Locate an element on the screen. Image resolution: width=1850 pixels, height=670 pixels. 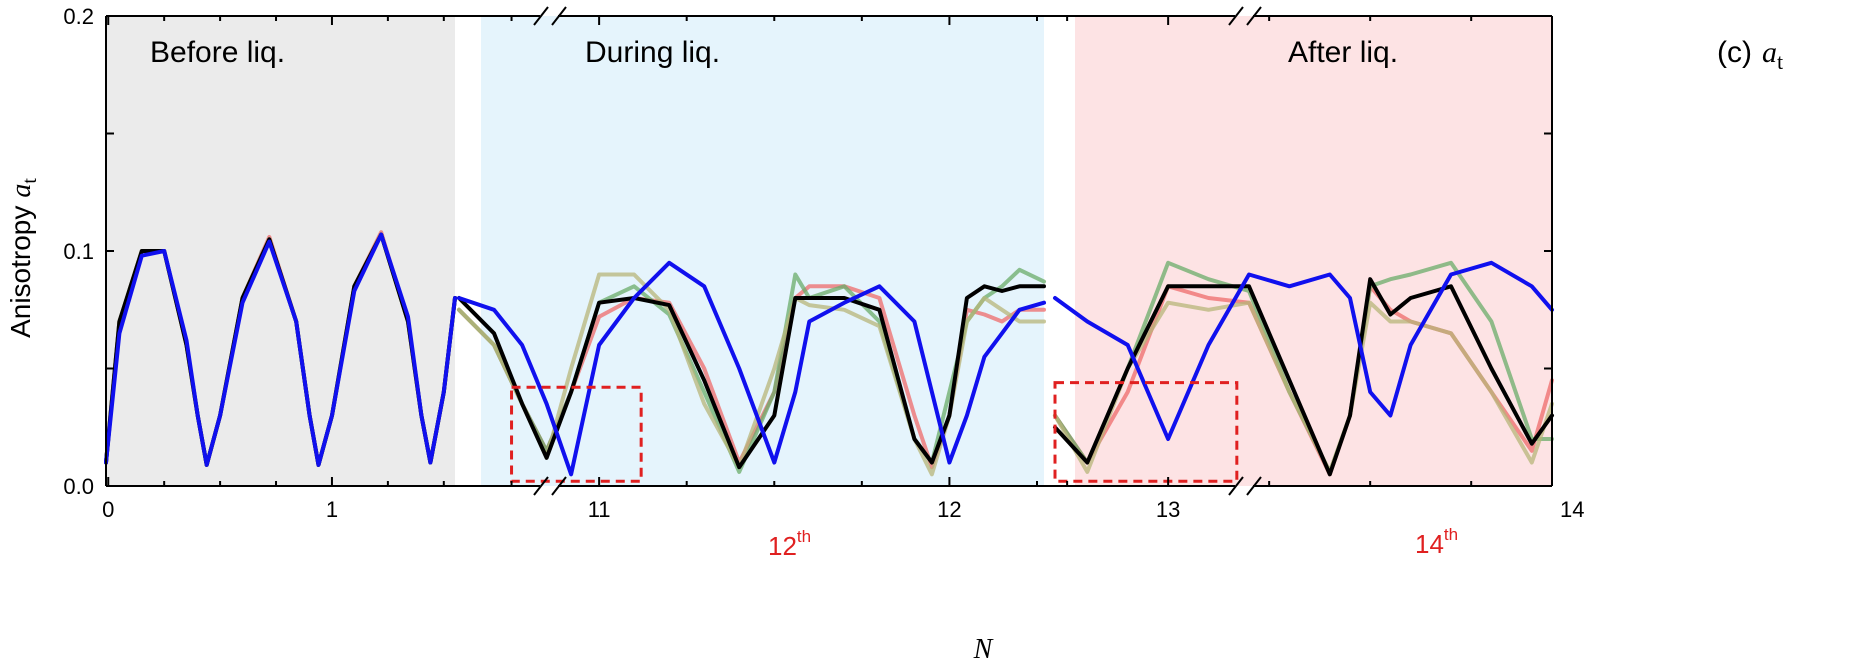
panel-label-tag: (c) is located at coordinates (1734, 52).